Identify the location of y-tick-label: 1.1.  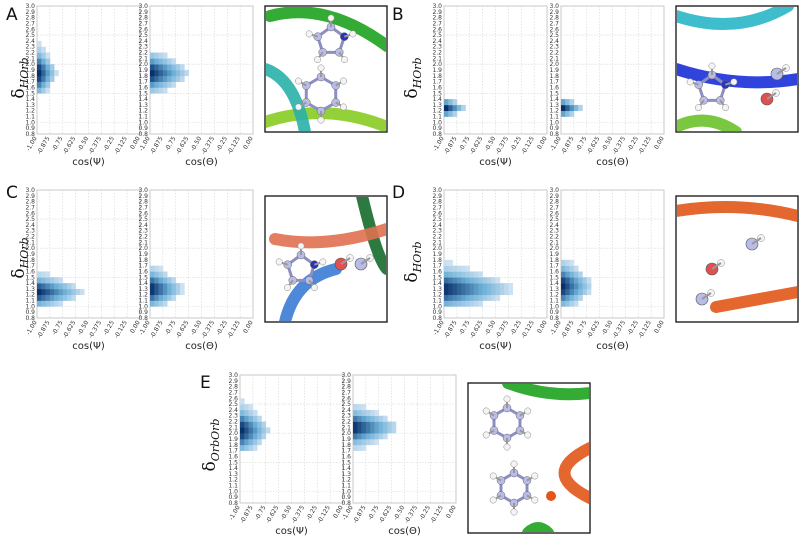
(346, 486).